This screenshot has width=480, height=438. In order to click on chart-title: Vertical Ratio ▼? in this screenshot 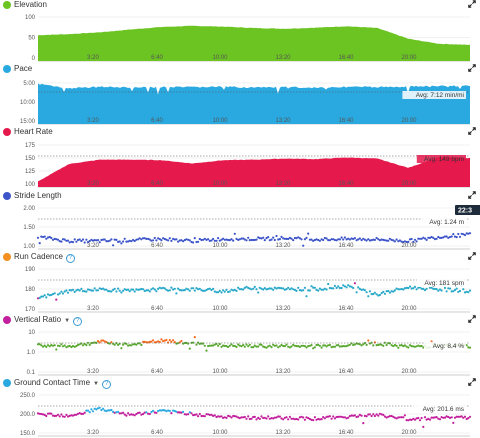, I will do `click(48, 320)`.